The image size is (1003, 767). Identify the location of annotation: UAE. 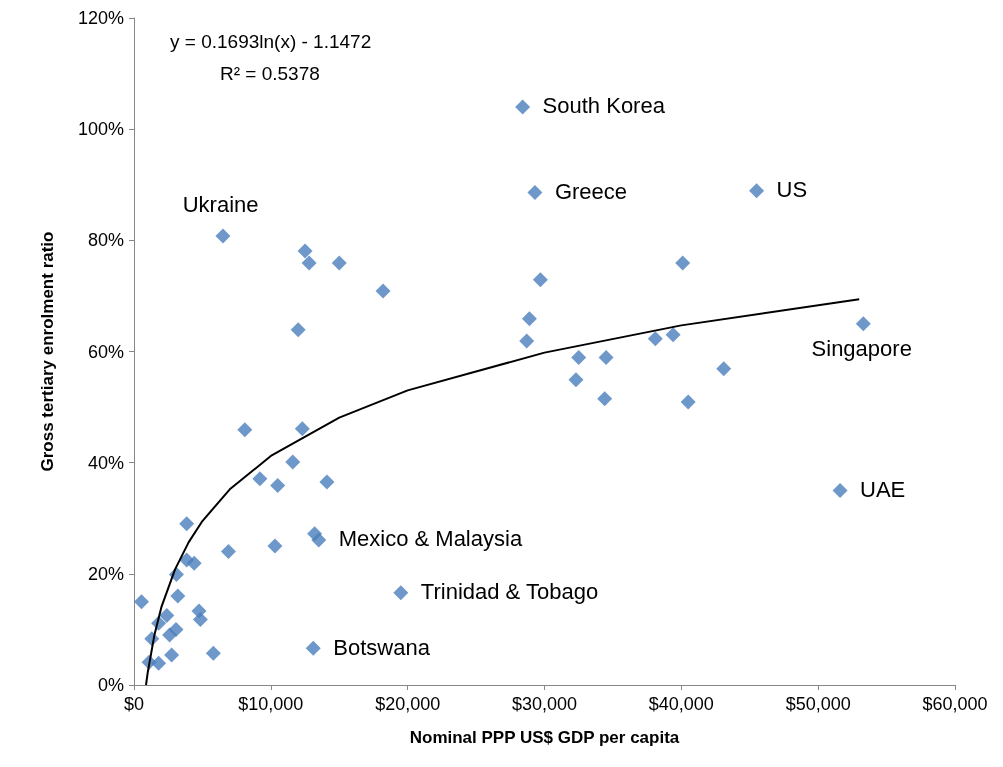
(883, 489).